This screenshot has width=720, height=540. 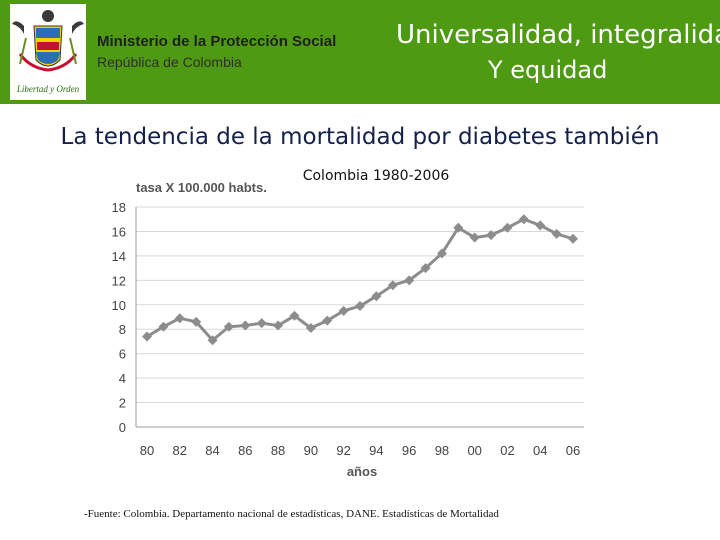 I want to click on x-tick-label: 94, so click(x=376, y=450).